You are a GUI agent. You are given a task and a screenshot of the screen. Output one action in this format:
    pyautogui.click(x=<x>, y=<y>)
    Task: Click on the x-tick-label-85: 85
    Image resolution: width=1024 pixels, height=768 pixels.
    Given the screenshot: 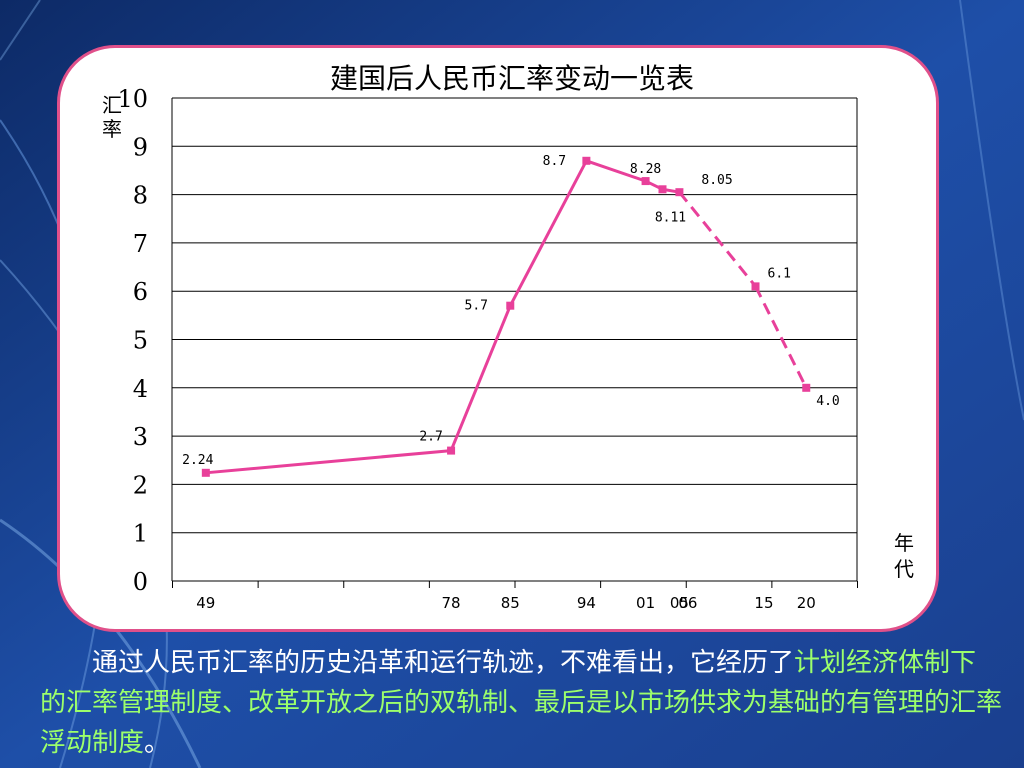 What is the action you would take?
    pyautogui.click(x=510, y=603)
    